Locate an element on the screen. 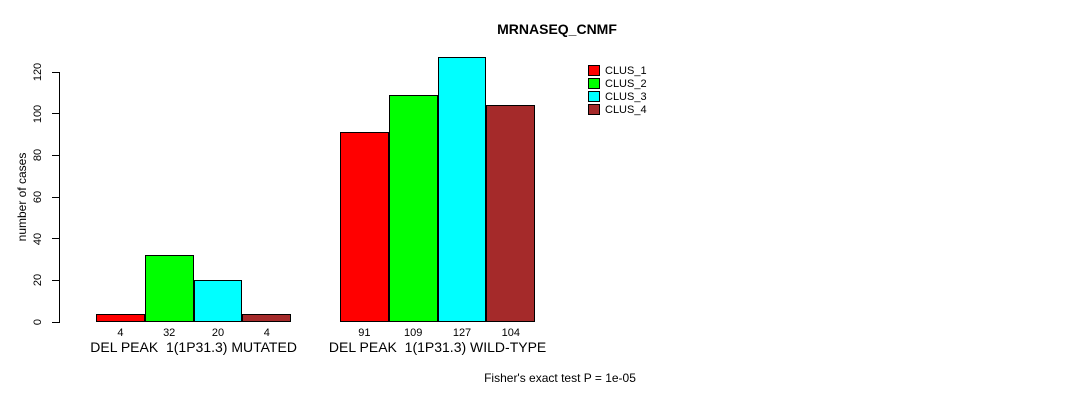  legend-item: CLUS_2 is located at coordinates (617, 83).